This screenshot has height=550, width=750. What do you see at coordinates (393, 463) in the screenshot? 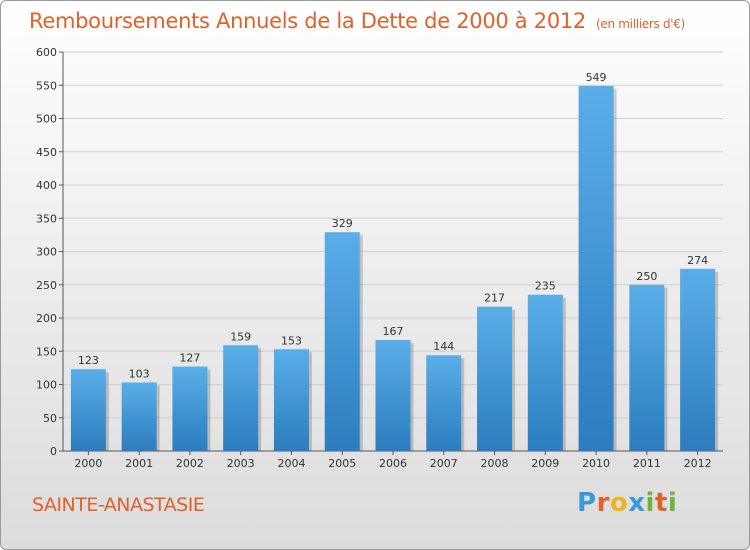
I see `x-tick-label: 2006` at bounding box center [393, 463].